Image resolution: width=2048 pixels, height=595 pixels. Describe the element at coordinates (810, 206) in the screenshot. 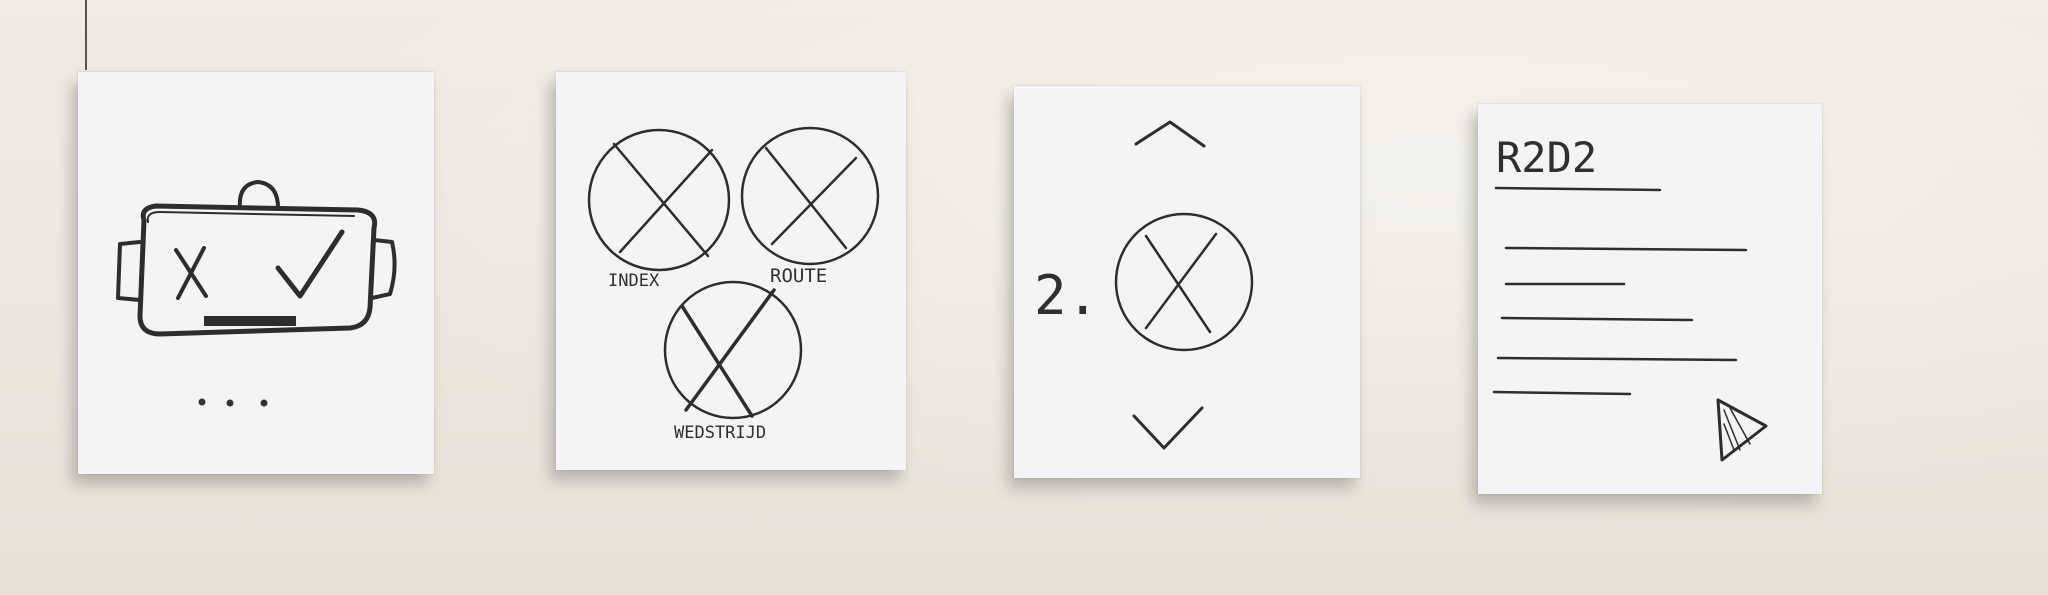

I see `route-button: ROUTE` at that location.